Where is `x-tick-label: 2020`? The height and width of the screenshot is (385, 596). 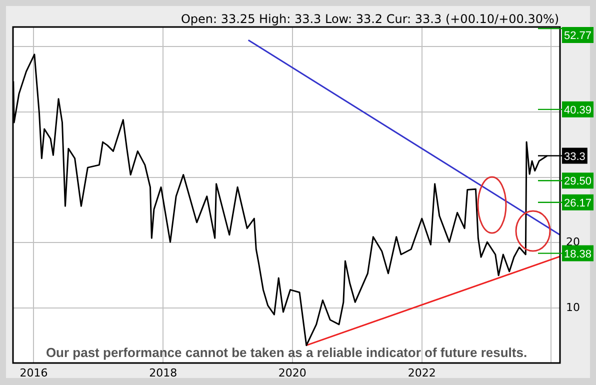 x-tick-label: 2020 is located at coordinates (292, 373).